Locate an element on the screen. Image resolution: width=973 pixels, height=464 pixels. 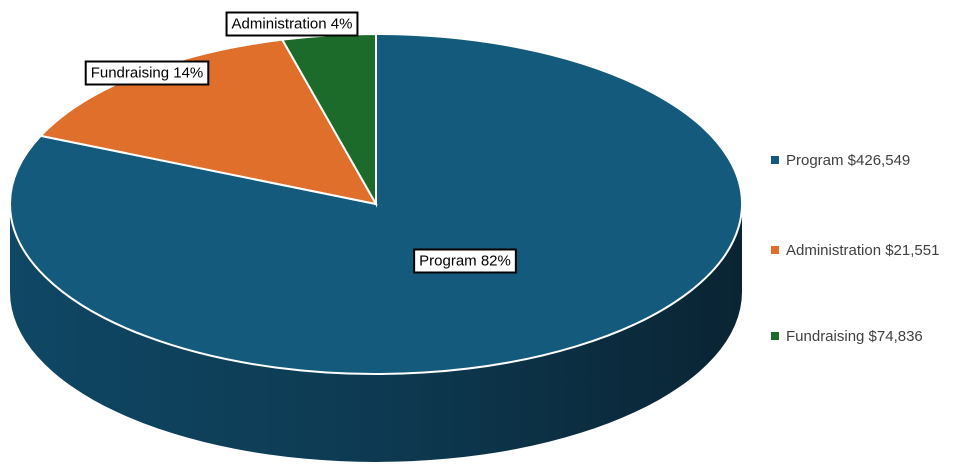
legend-swatch-program is located at coordinates (775, 160).